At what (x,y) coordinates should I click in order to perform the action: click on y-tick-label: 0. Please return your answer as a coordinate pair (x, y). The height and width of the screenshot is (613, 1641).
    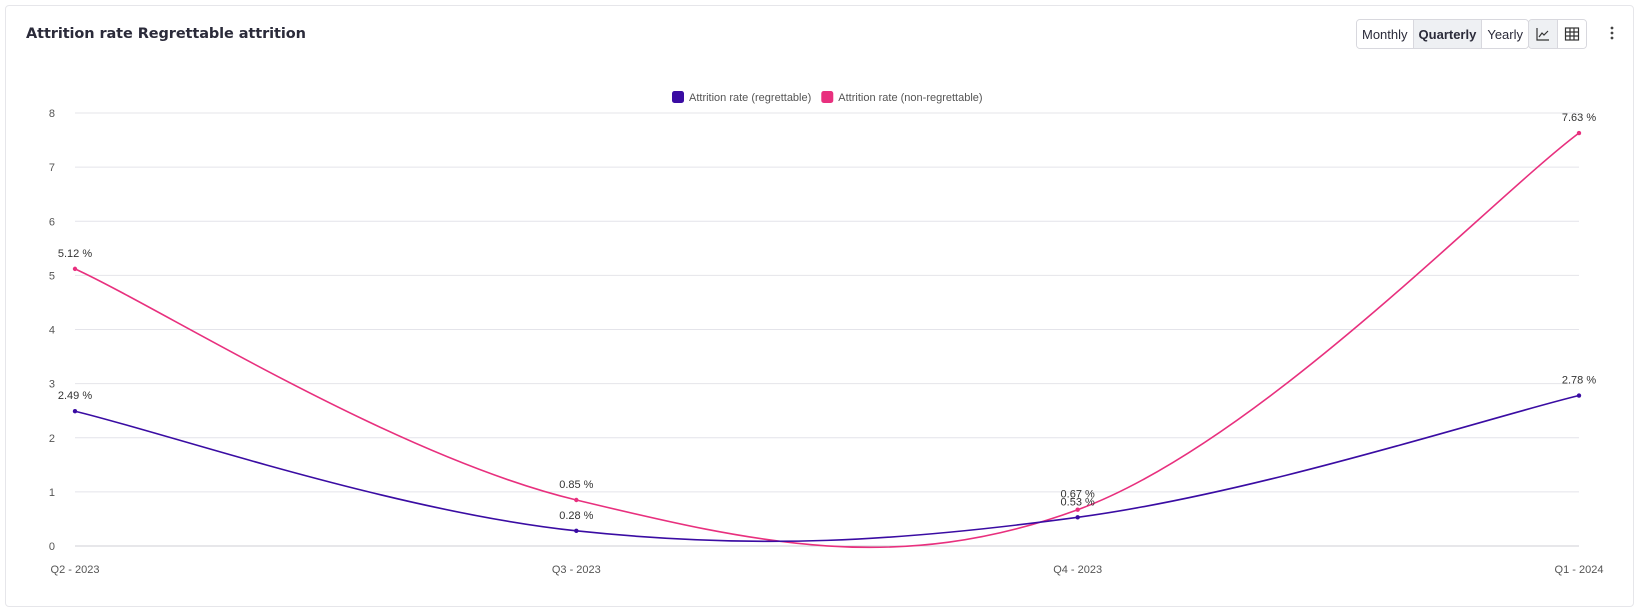
    Looking at the image, I should click on (52, 547).